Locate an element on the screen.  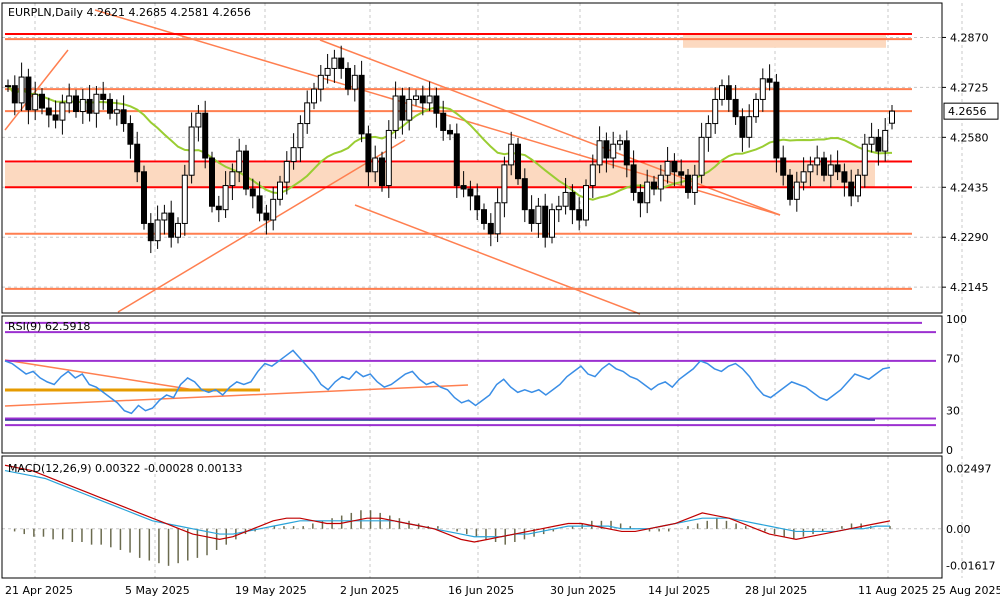
price-tick-label: 4.2435 is located at coordinates (969, 187).